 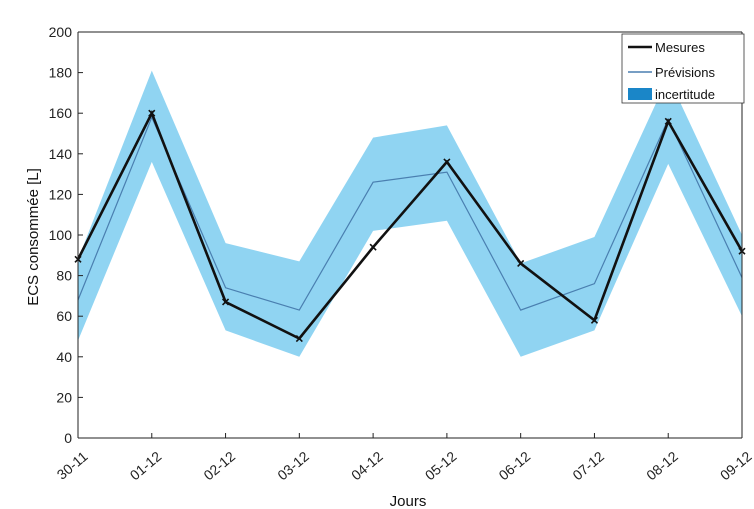 What do you see at coordinates (680, 47) in the screenshot?
I see `legend-label-mesures: Mesures` at bounding box center [680, 47].